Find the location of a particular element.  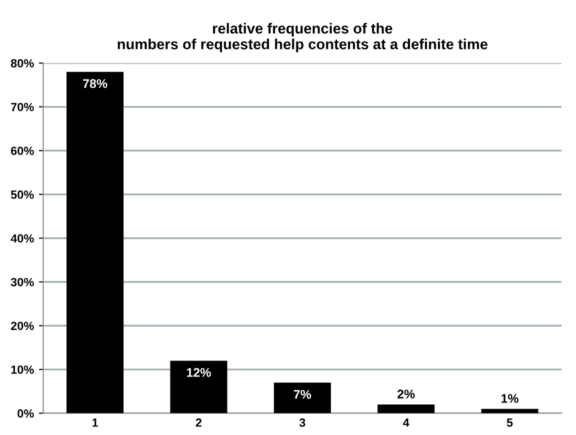

data-label: 1% is located at coordinates (510, 398).